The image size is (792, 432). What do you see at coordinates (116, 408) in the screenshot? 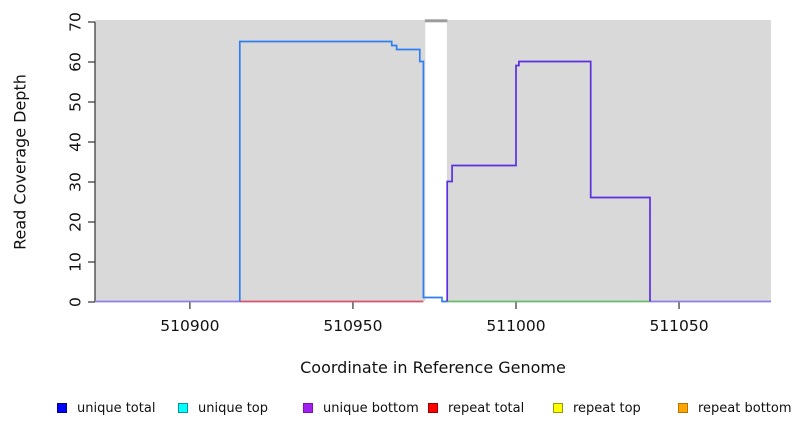
I see `legend-label: unique total` at bounding box center [116, 408].